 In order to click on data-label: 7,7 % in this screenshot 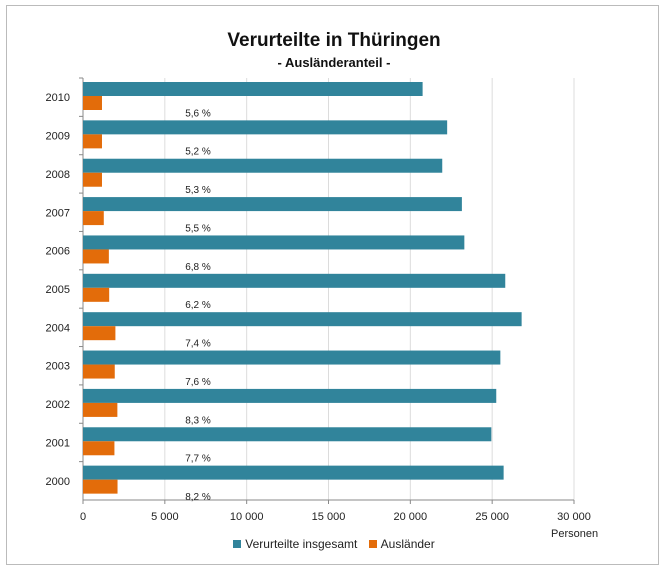, I will do `click(198, 459)`.